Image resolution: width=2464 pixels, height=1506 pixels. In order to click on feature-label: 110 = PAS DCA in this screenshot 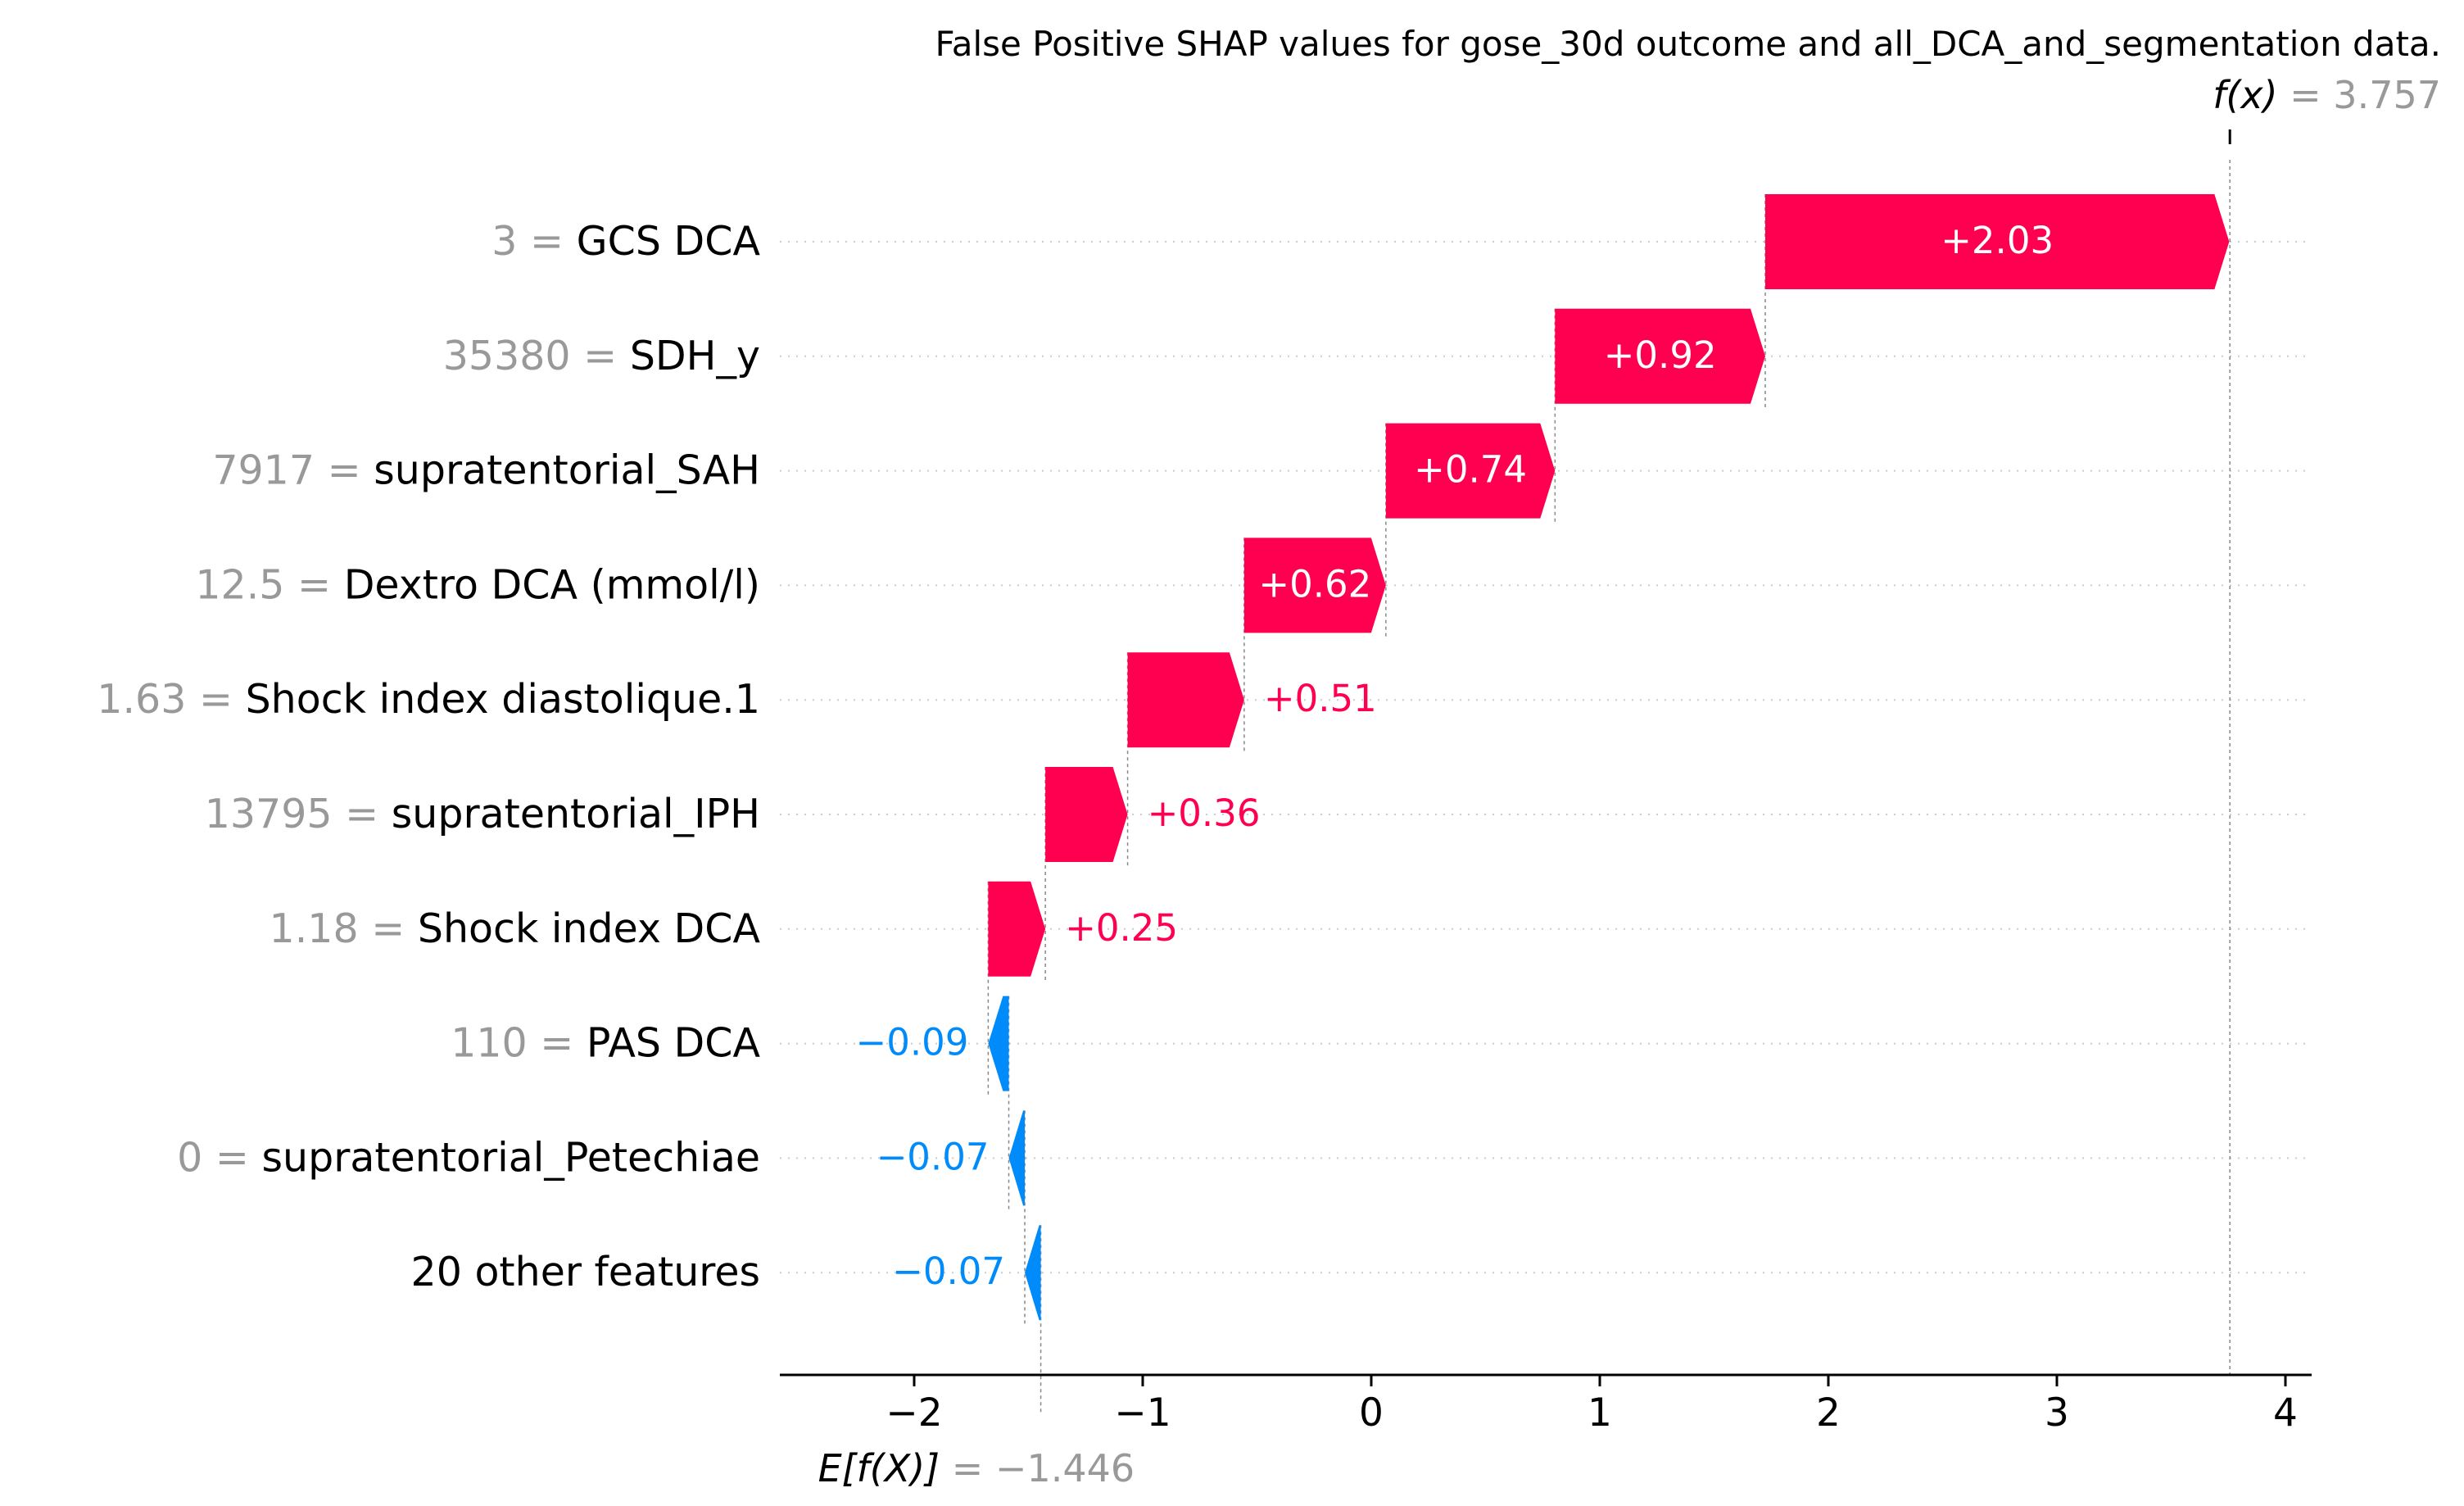, I will do `click(605, 1042)`.